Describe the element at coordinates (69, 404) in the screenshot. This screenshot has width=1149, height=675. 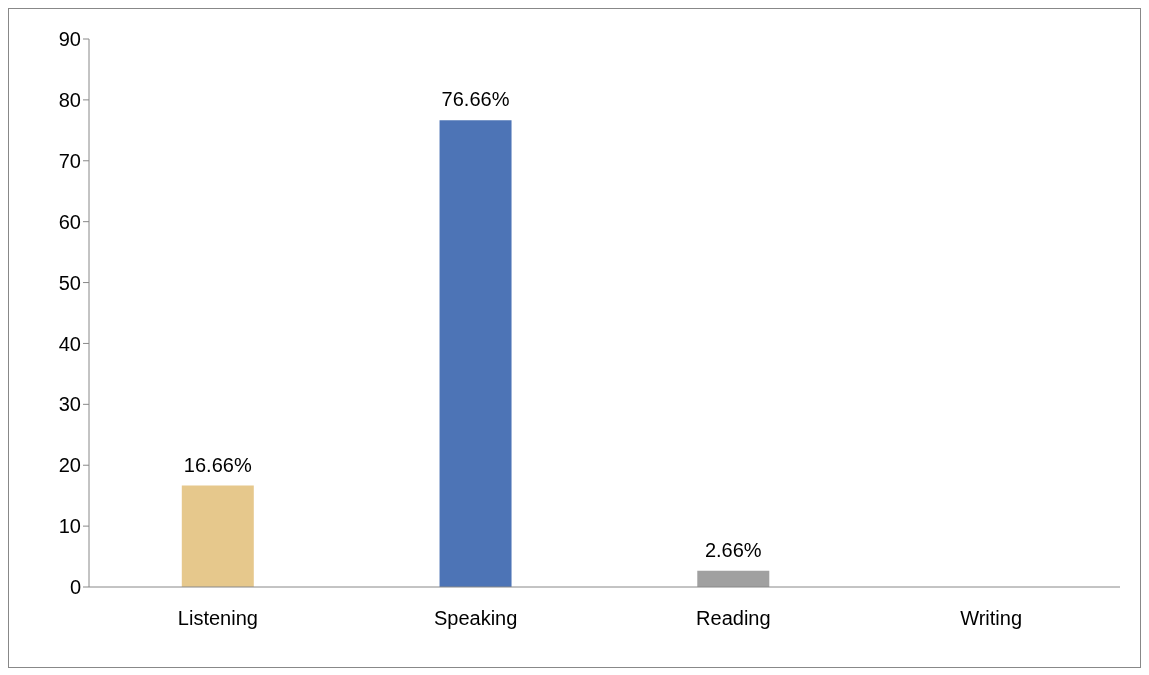
I see `y-tick-label: 30` at that location.